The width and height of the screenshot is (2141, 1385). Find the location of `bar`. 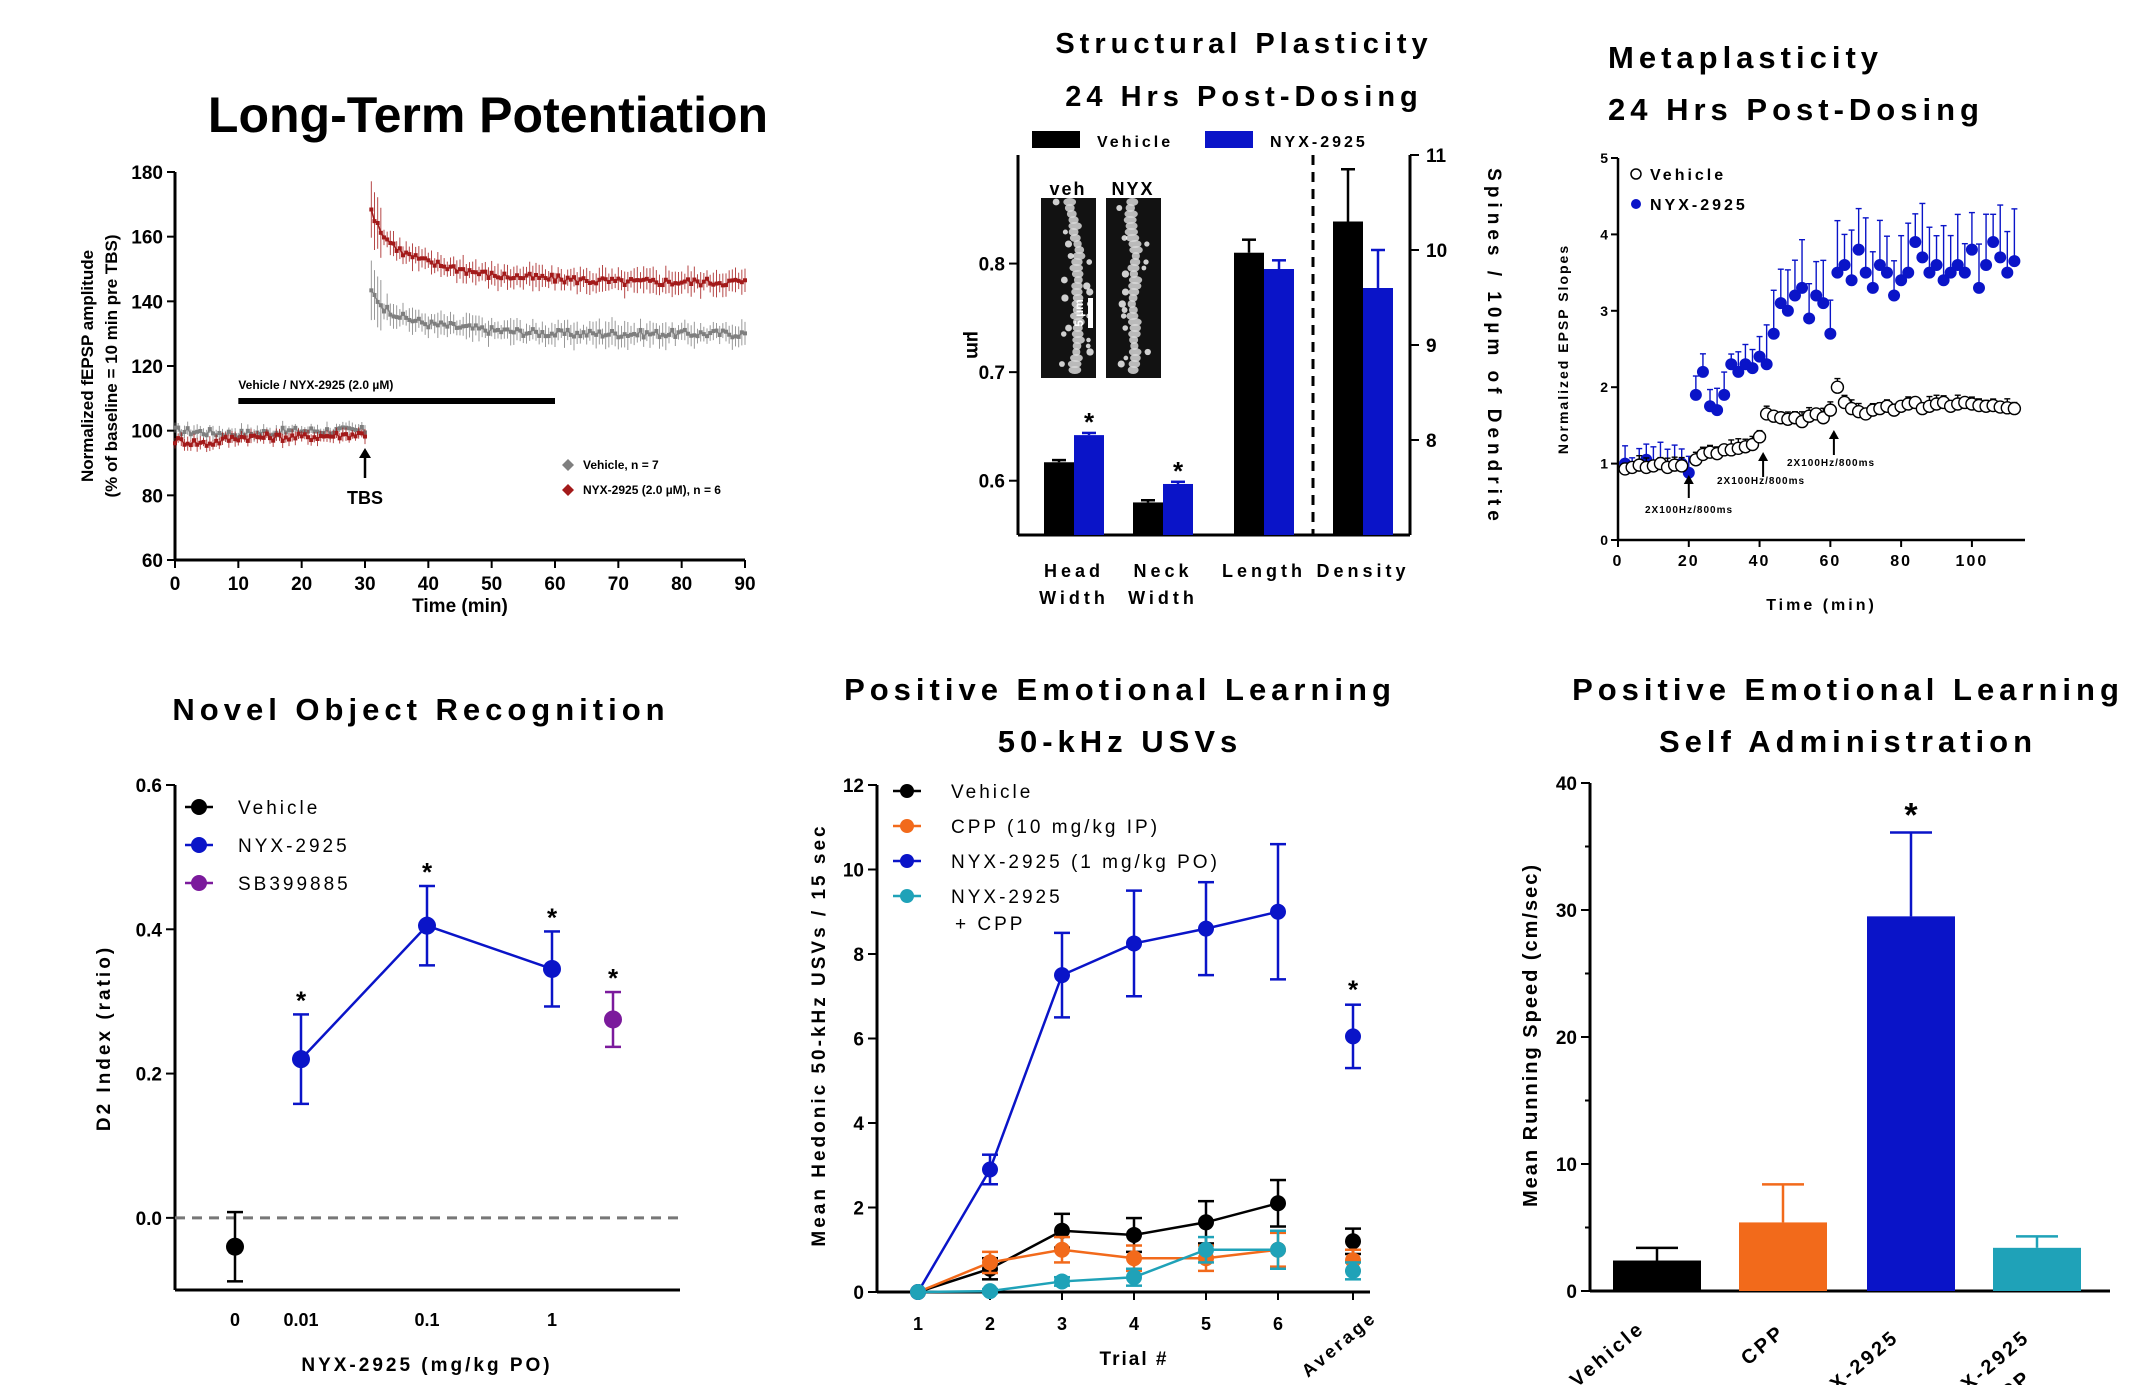

bar is located at coordinates (1911, 1103).